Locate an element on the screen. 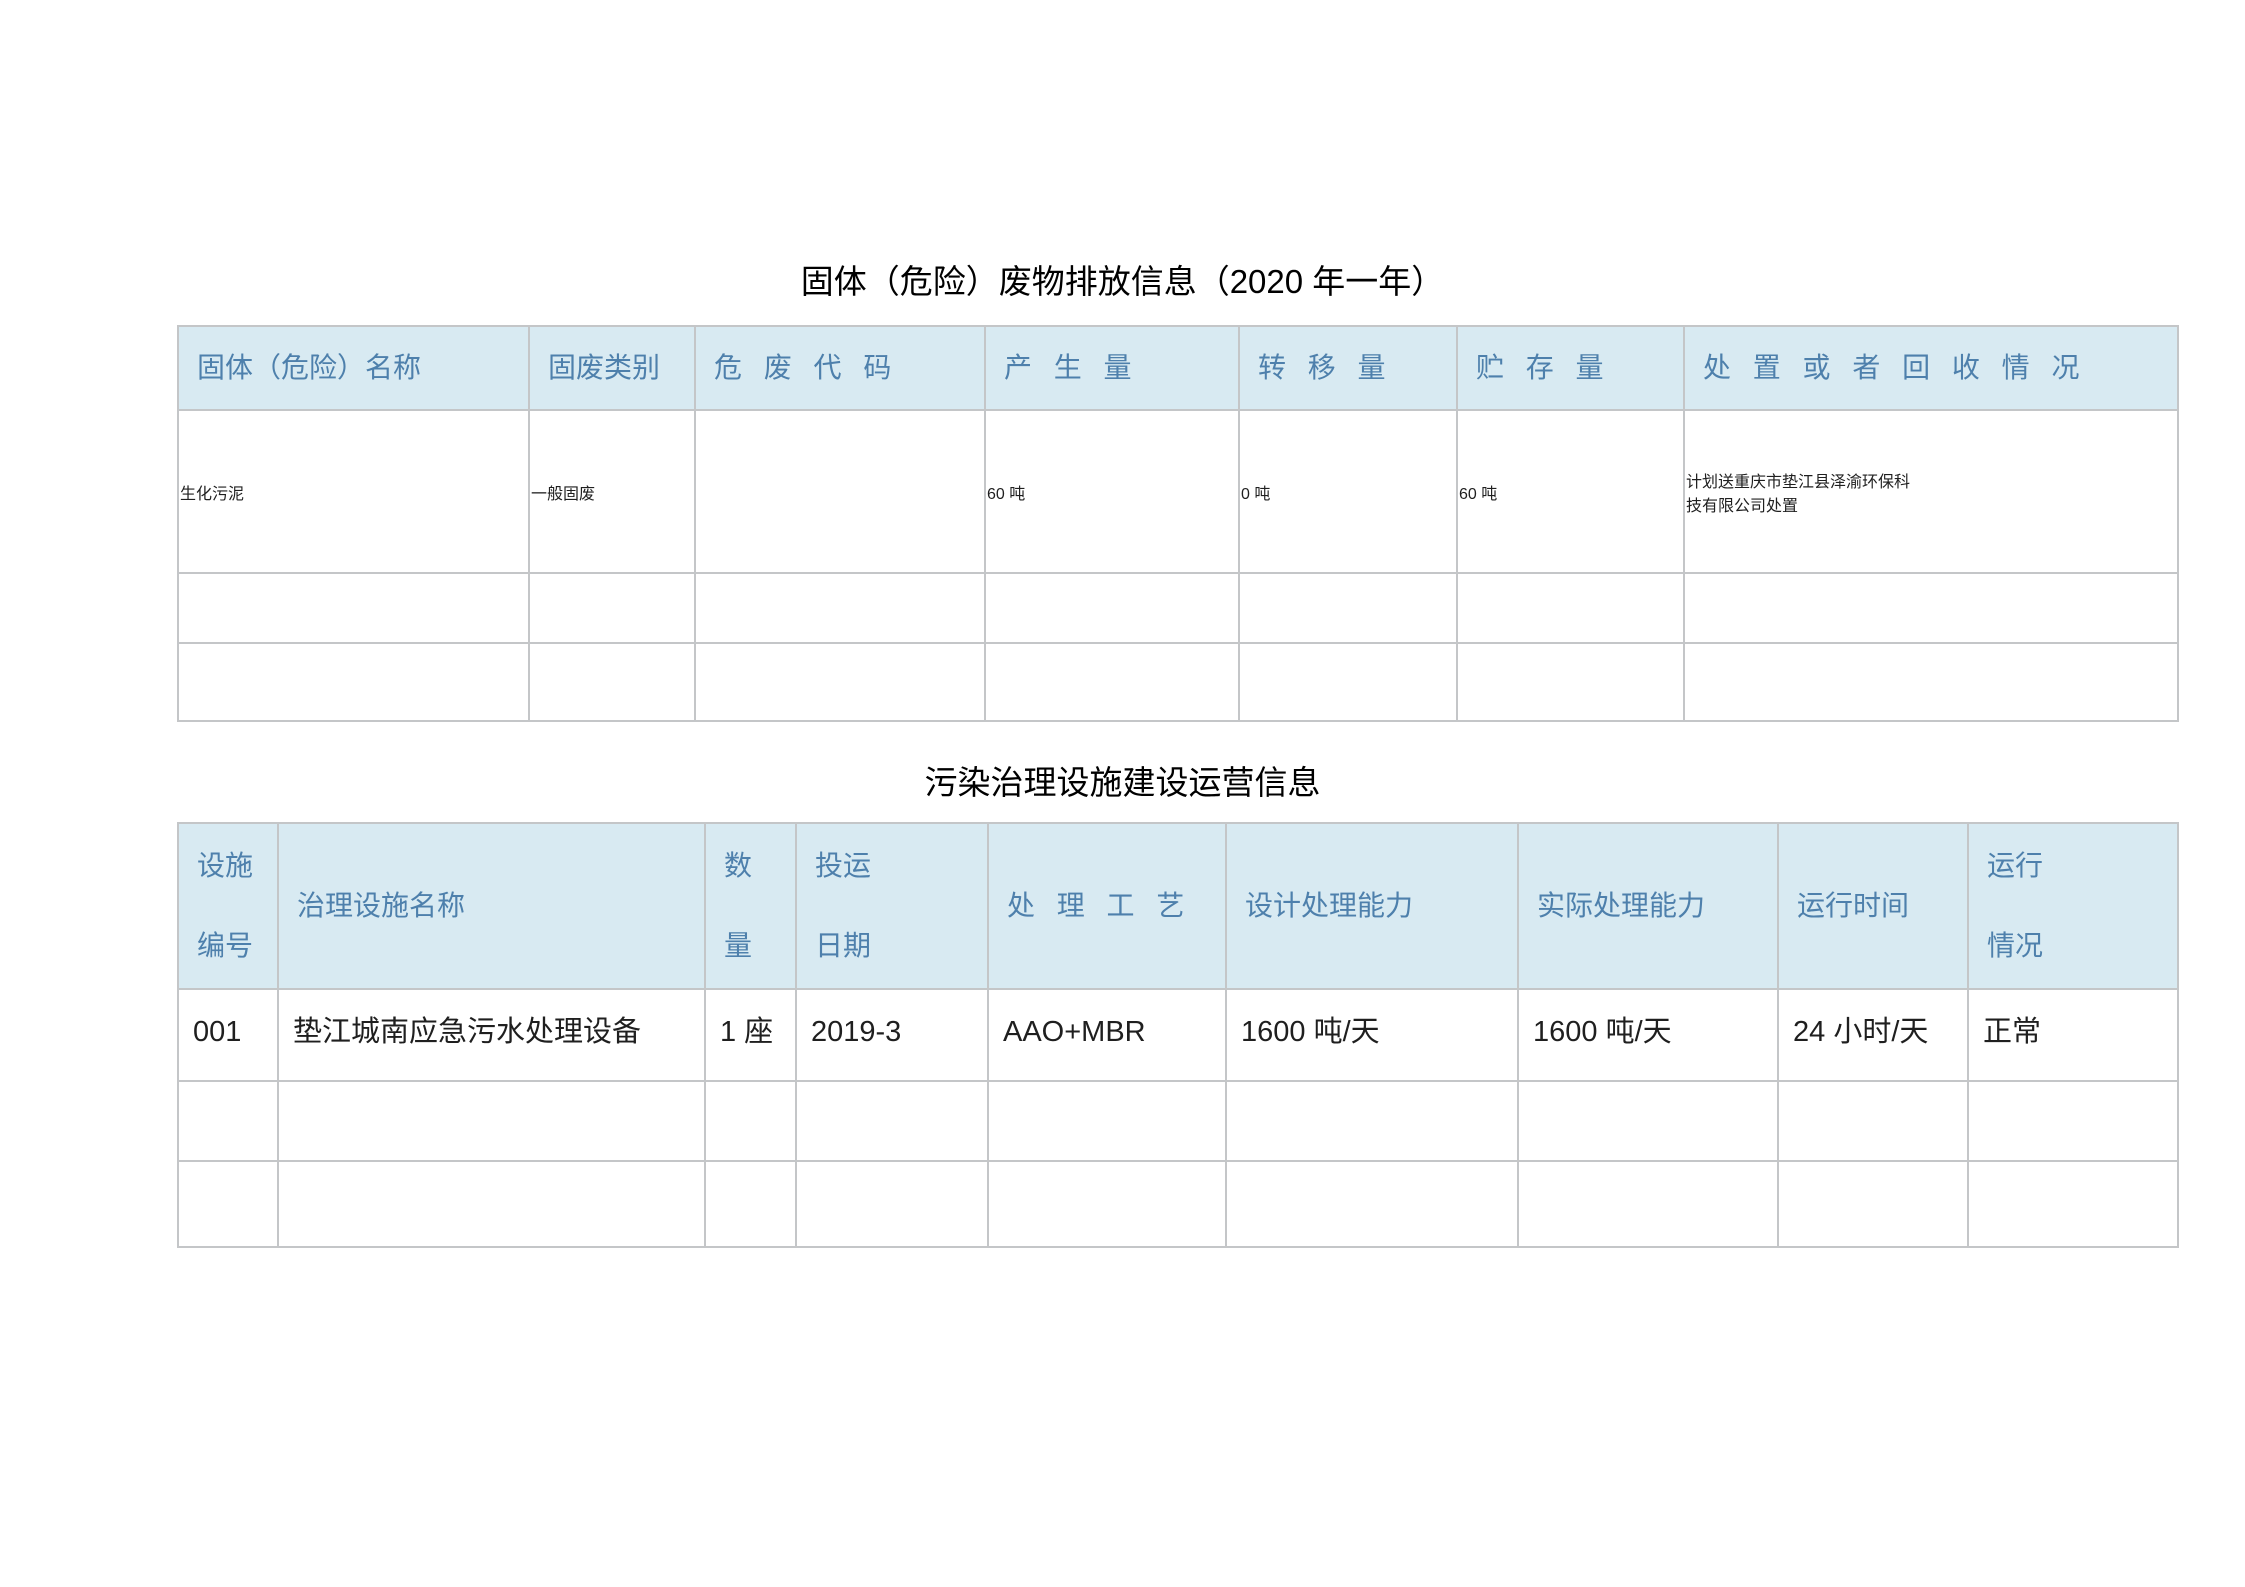 Image resolution: width=2245 pixels, height=1587 pixels. header-cell-treatment-process: 处 理 工 艺 is located at coordinates (1107, 906).